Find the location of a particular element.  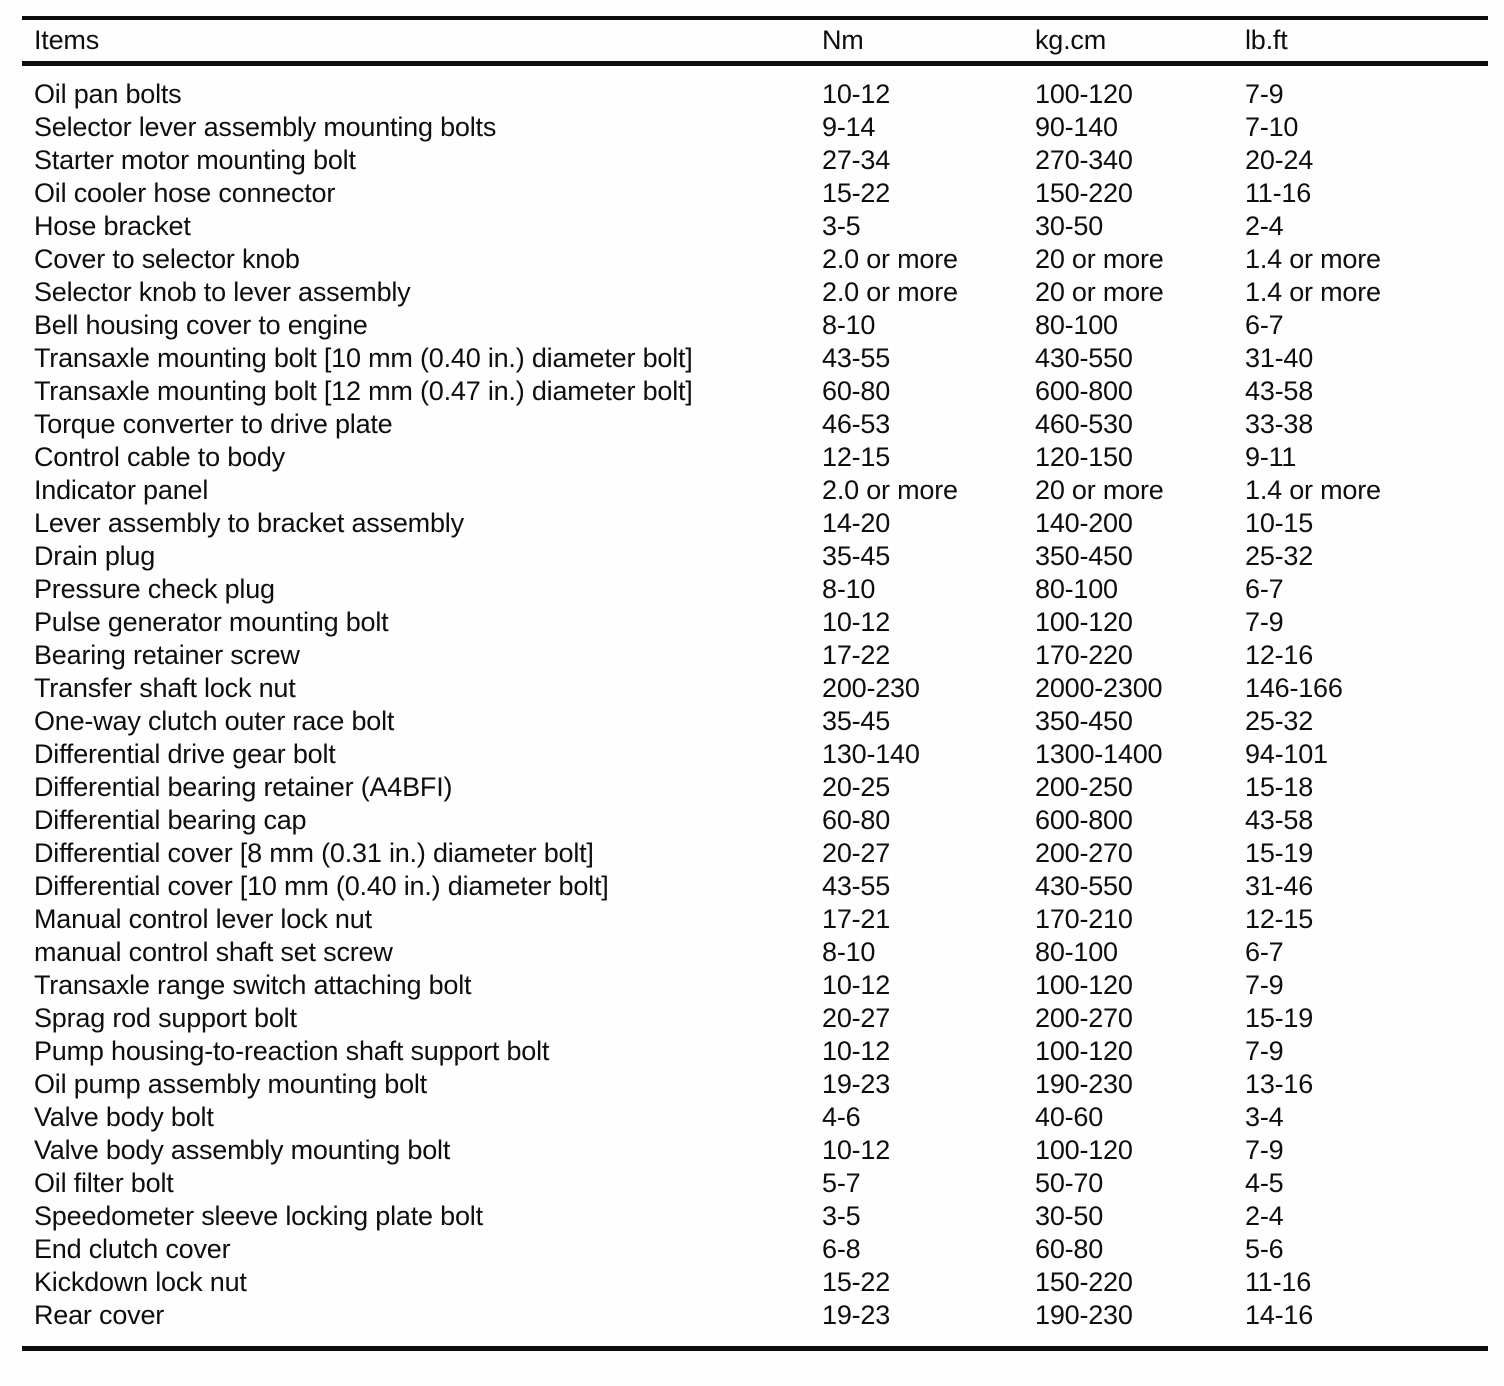

lbft-value-cell: 3-4 is located at coordinates (1264, 1117).